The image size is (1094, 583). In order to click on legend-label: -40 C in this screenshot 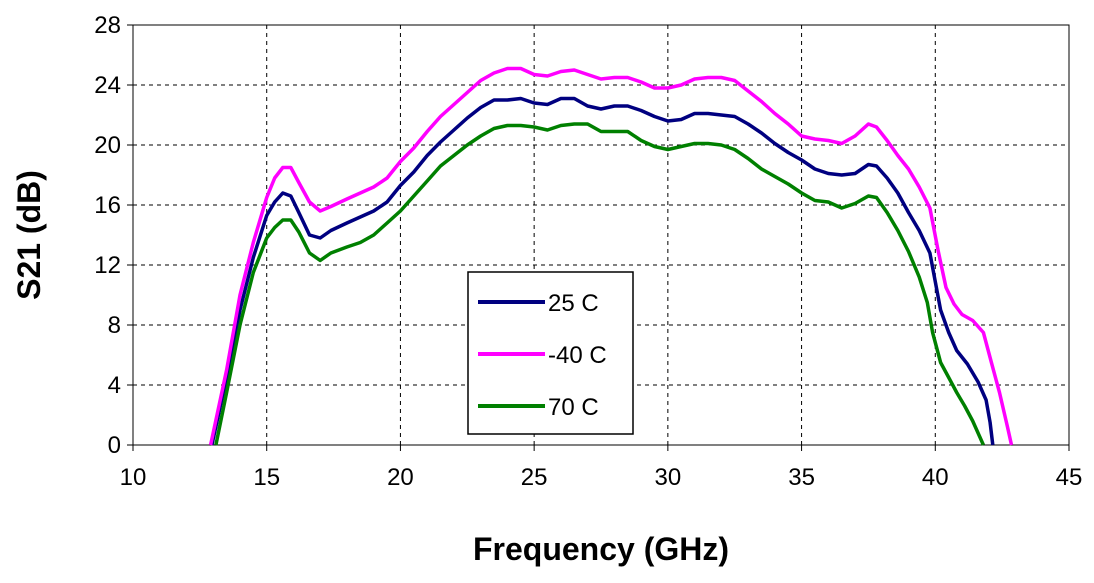, I will do `click(577, 355)`.